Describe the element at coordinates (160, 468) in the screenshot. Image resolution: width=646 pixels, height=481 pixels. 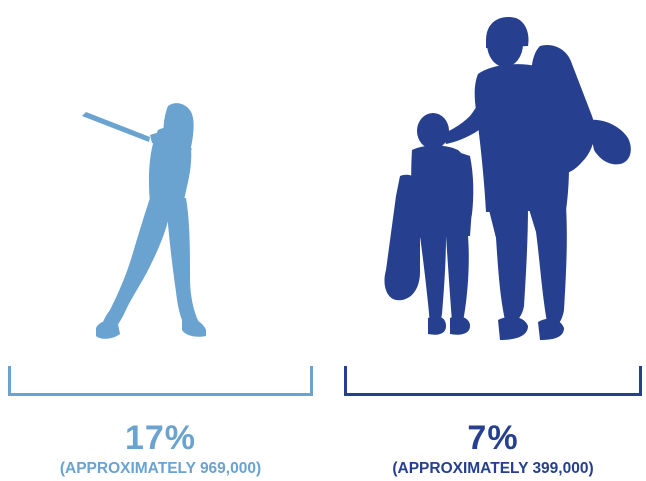
I see `left-approximate-count: (APPROXIMATELY 969,000)` at that location.